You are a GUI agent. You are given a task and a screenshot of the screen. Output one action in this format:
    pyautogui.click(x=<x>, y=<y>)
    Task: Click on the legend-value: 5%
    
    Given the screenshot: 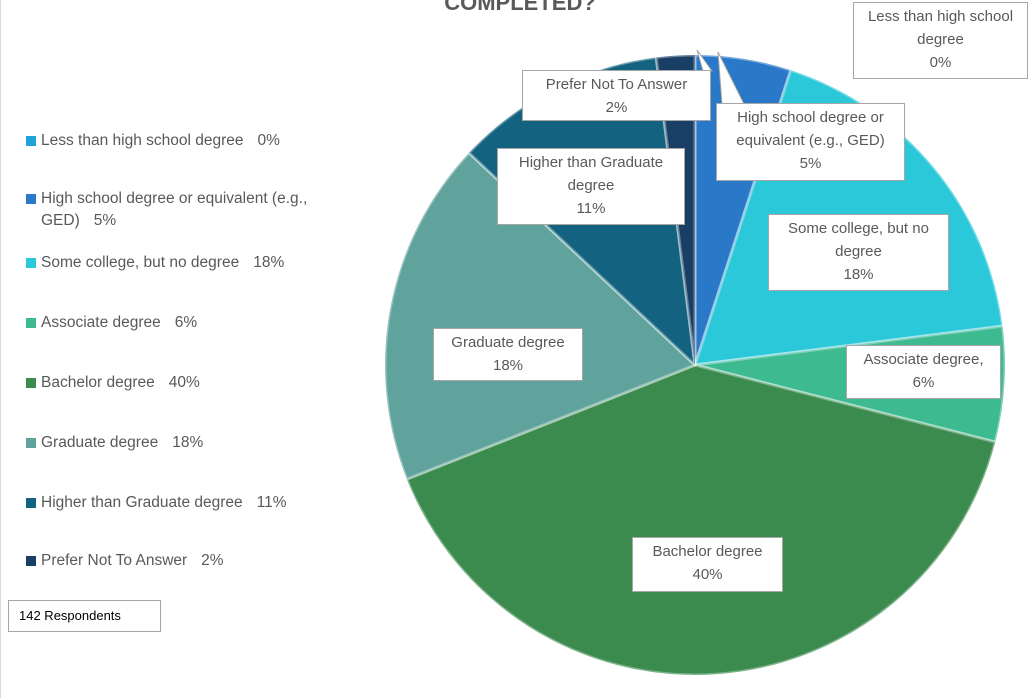 What is the action you would take?
    pyautogui.click(x=105, y=220)
    